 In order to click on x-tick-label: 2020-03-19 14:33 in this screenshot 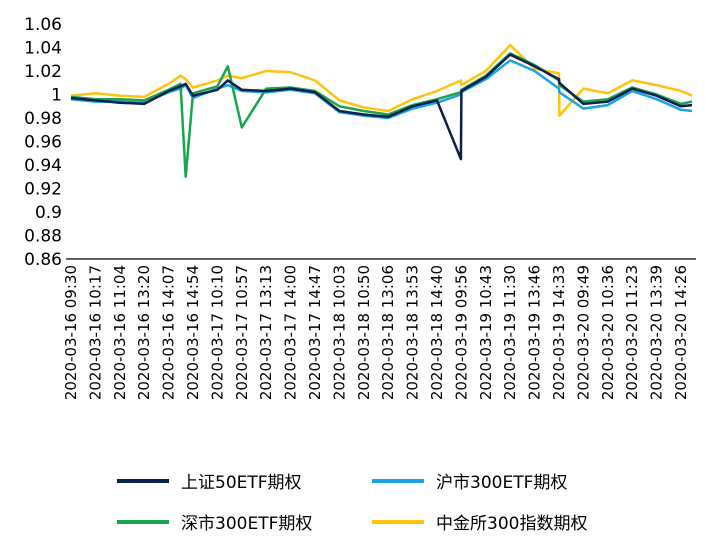, I will do `click(559, 332)`.